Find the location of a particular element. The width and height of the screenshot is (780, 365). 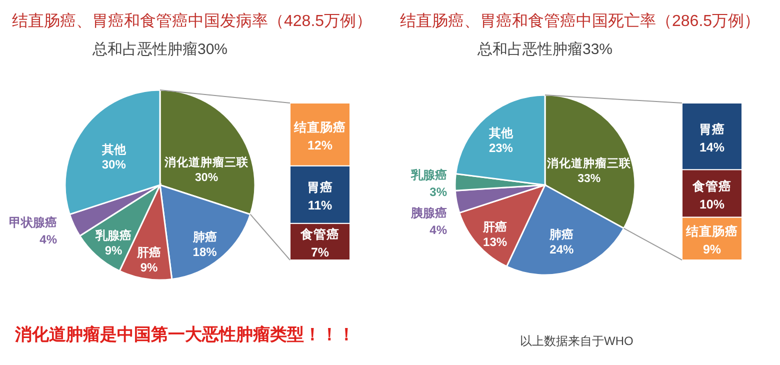

data-label: 14% is located at coordinates (712, 147).